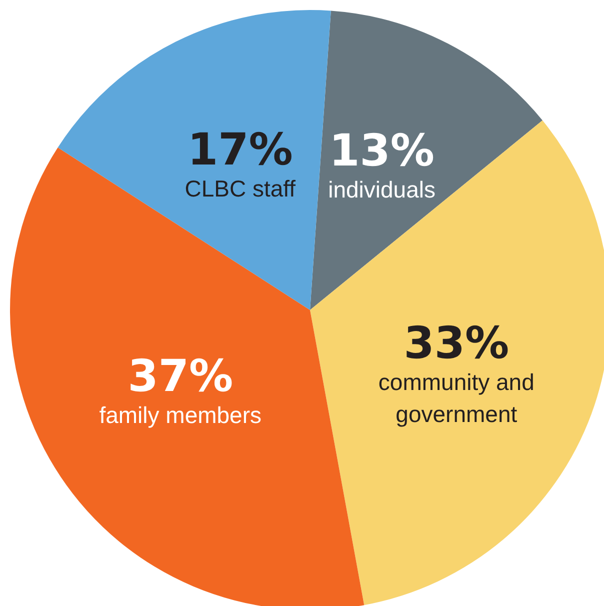 The width and height of the screenshot is (604, 606). I want to click on data-label: 37%, so click(181, 376).